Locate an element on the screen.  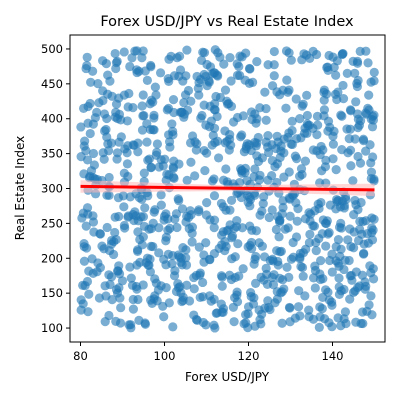
x-tick-label: 100 is located at coordinates (165, 356).